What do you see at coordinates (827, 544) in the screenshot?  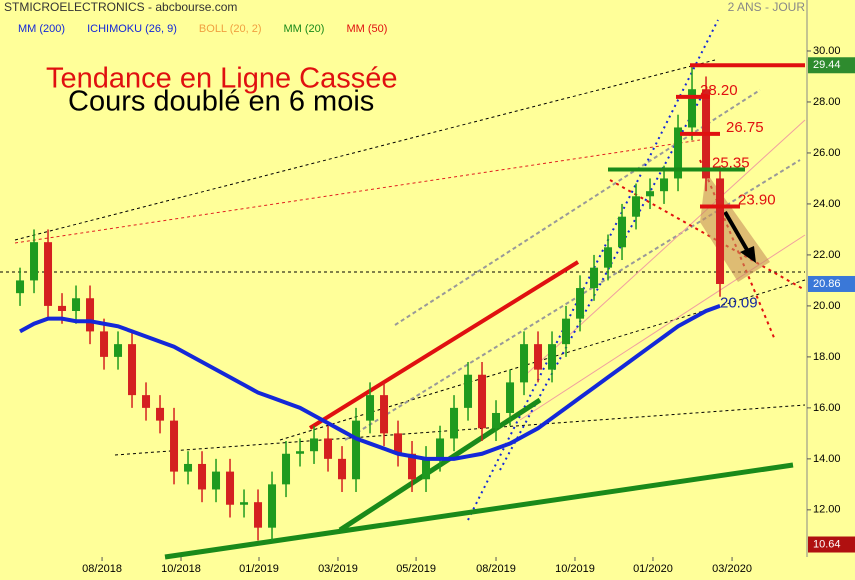 I see `price-marker-label: 10.64` at bounding box center [827, 544].